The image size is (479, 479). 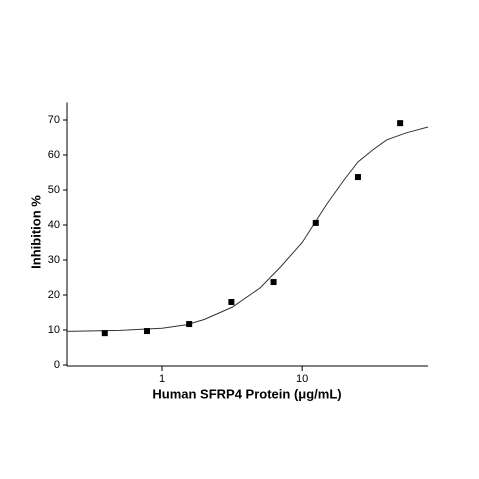 What do you see at coordinates (54, 155) in the screenshot?
I see `y-tick-label: 60` at bounding box center [54, 155].